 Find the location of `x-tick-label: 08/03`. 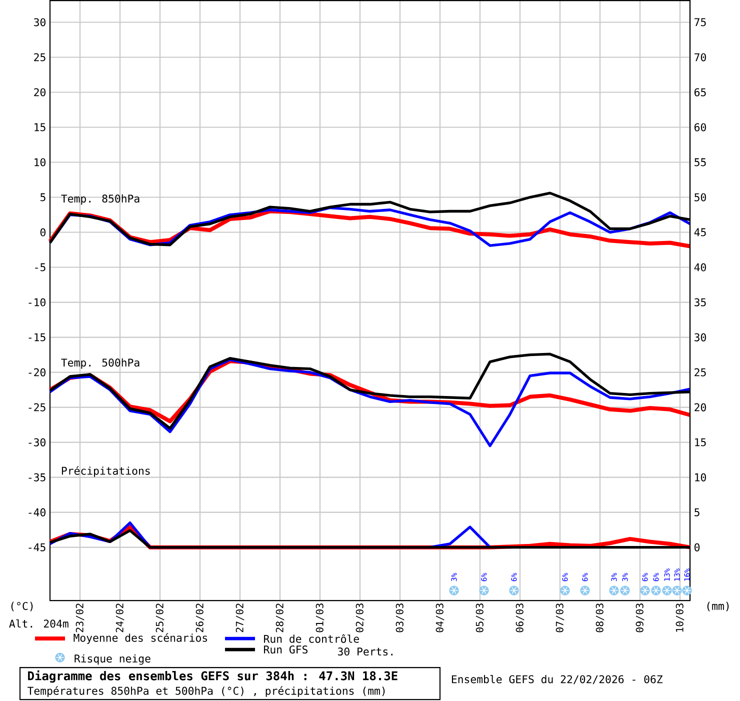

x-tick-label: 08/03 is located at coordinates (600, 618).